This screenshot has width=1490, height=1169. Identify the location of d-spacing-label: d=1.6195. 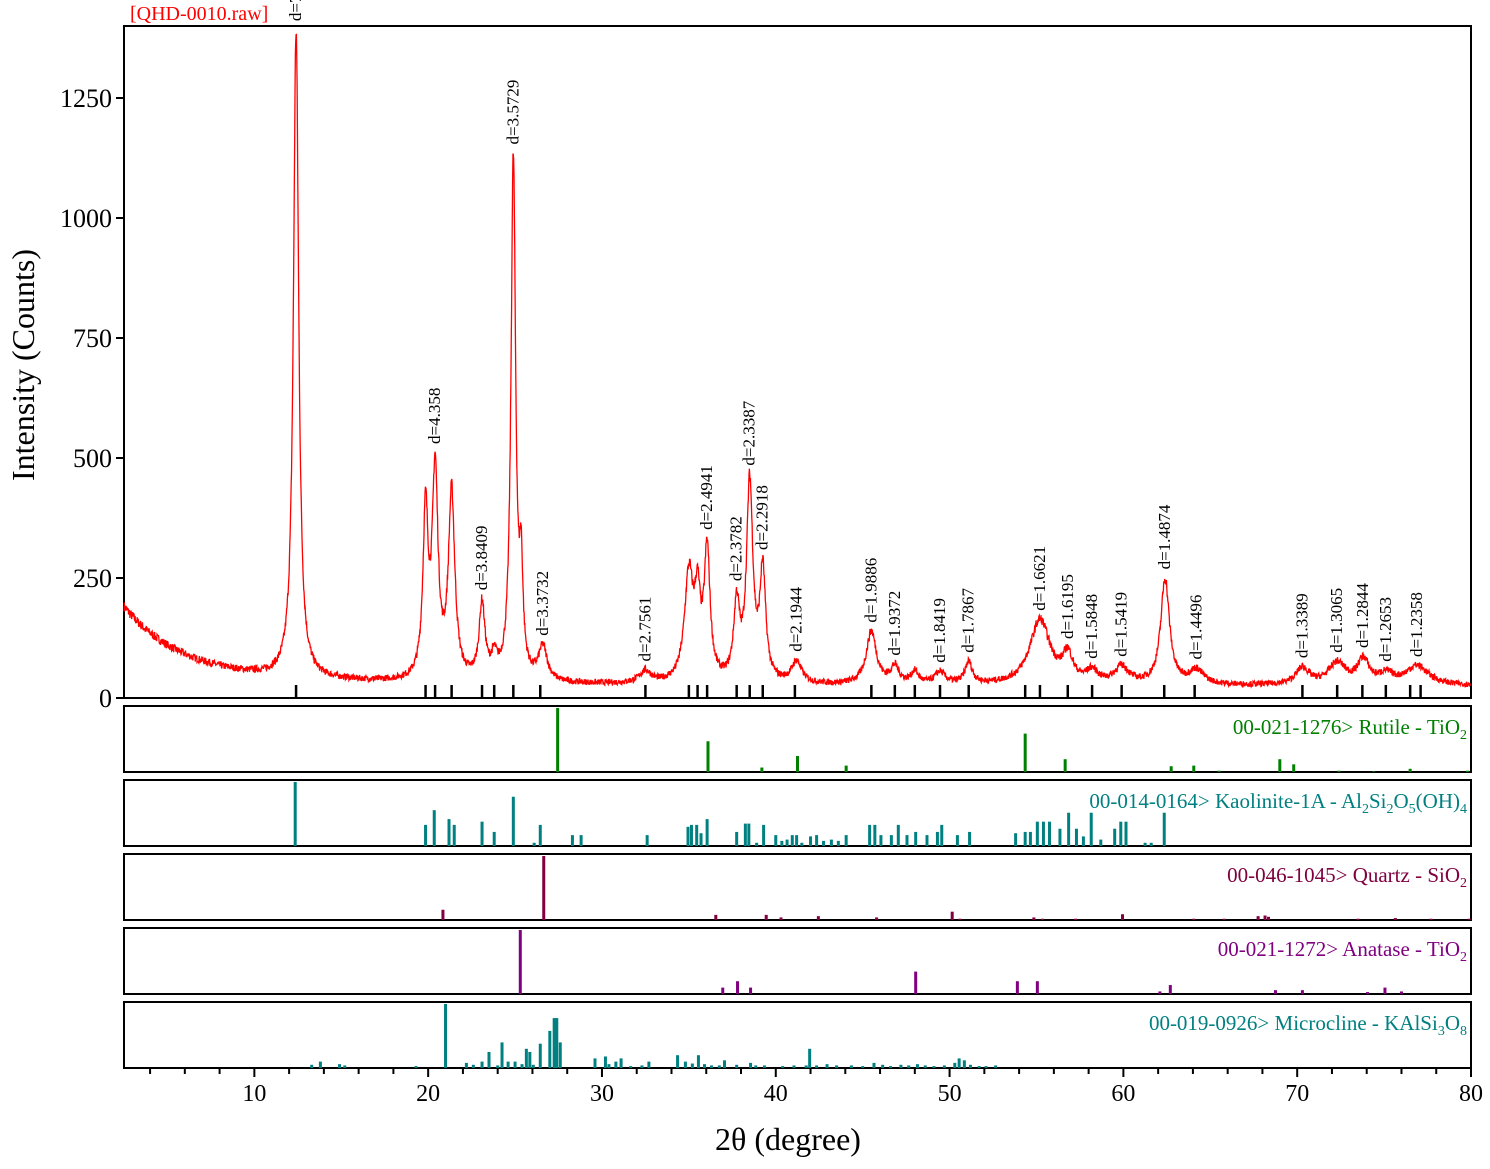
(1067, 606).